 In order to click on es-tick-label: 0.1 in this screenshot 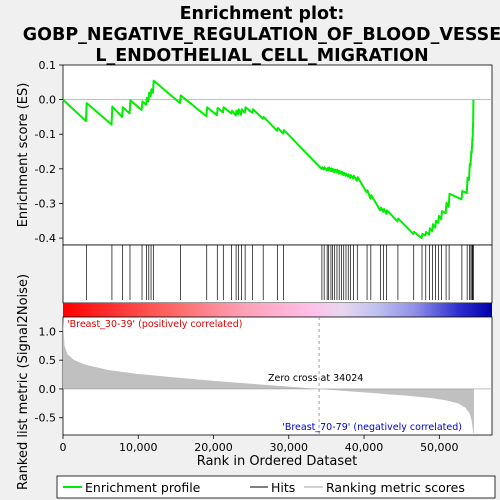, I will do `click(48, 65)`.